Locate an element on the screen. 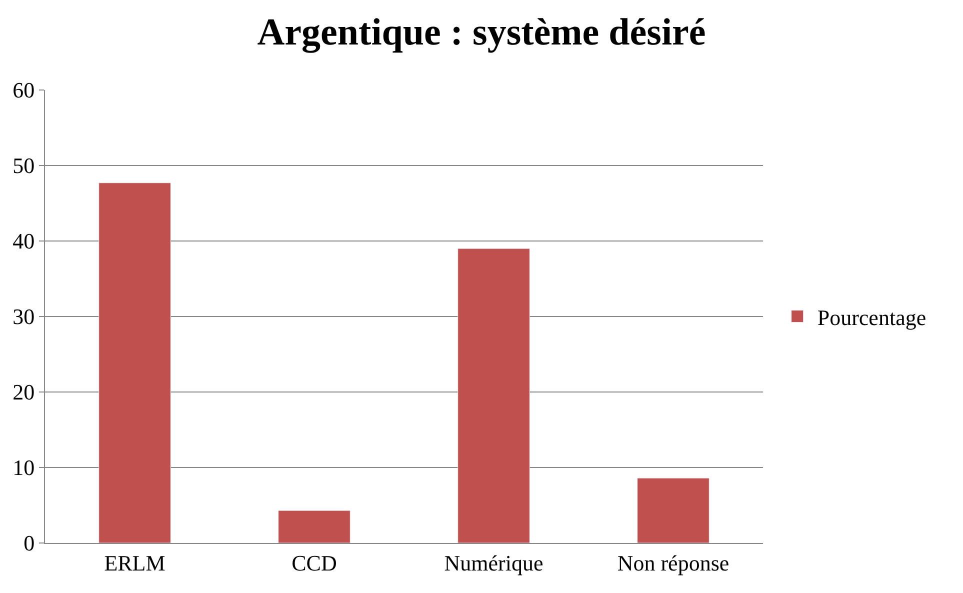  y-tick-label: 20 is located at coordinates (23, 392).